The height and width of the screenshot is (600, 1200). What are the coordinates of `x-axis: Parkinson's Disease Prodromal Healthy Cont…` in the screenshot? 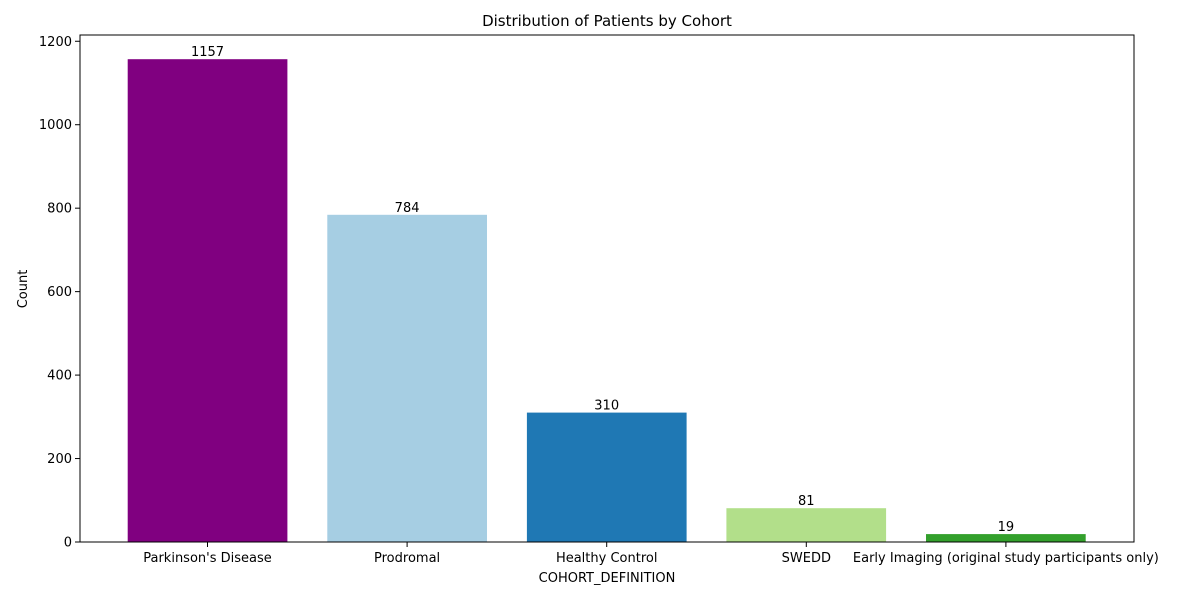 It's located at (651, 554).